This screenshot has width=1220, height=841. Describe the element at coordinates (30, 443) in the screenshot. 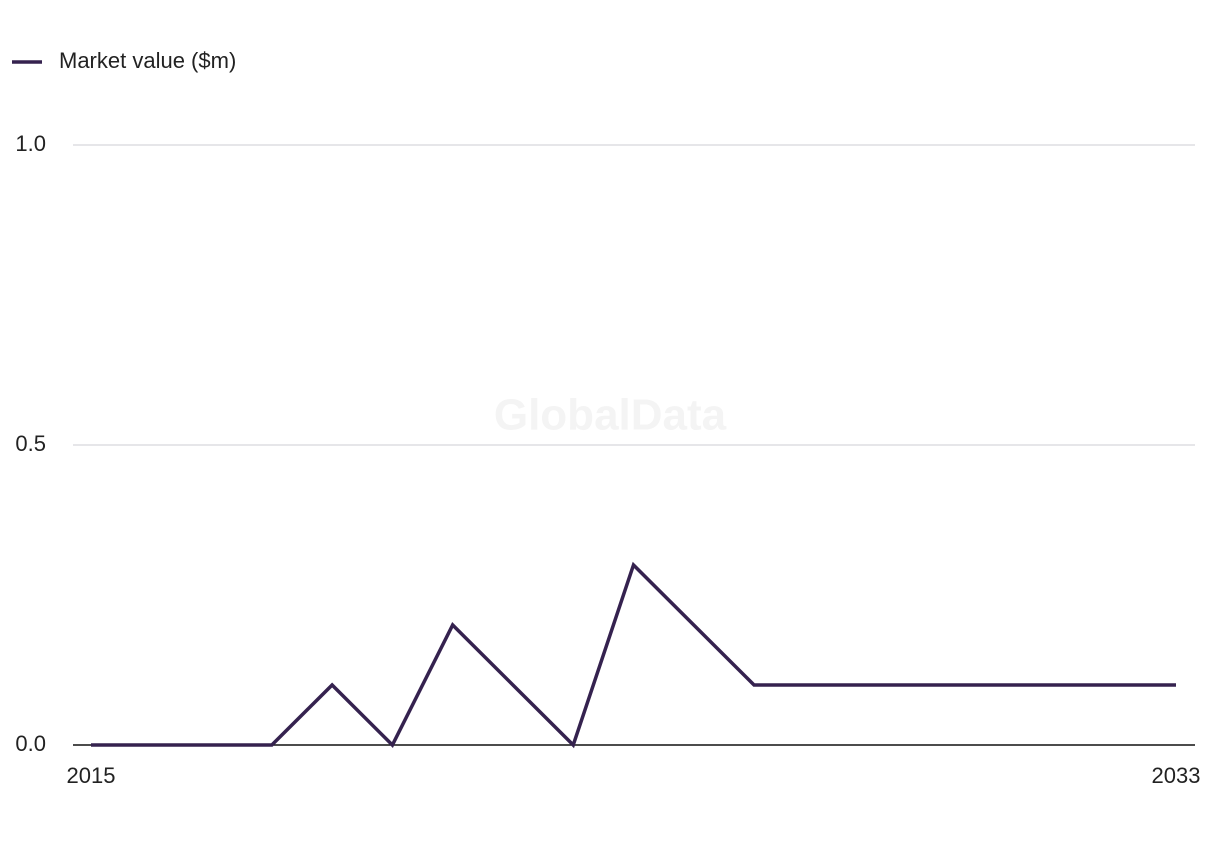

I see `y-tick-label: 0.5` at that location.